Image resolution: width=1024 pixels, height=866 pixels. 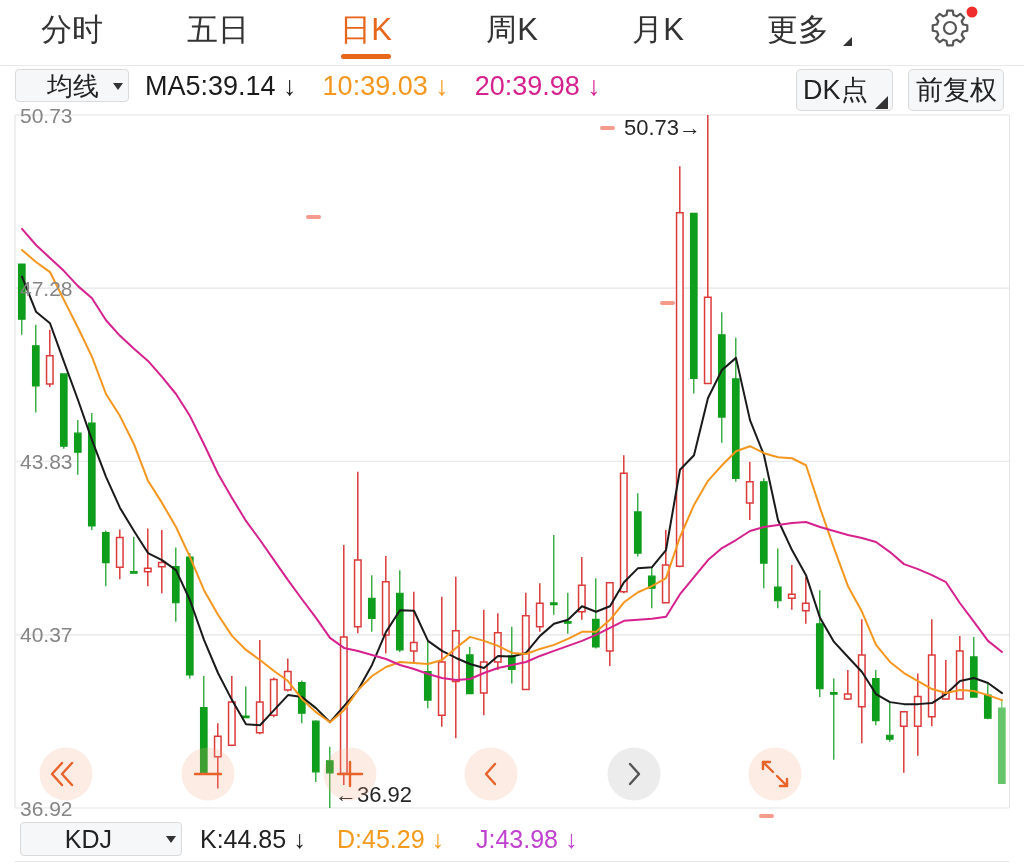 What do you see at coordinates (844, 90) in the screenshot?
I see `button: DK点` at bounding box center [844, 90].